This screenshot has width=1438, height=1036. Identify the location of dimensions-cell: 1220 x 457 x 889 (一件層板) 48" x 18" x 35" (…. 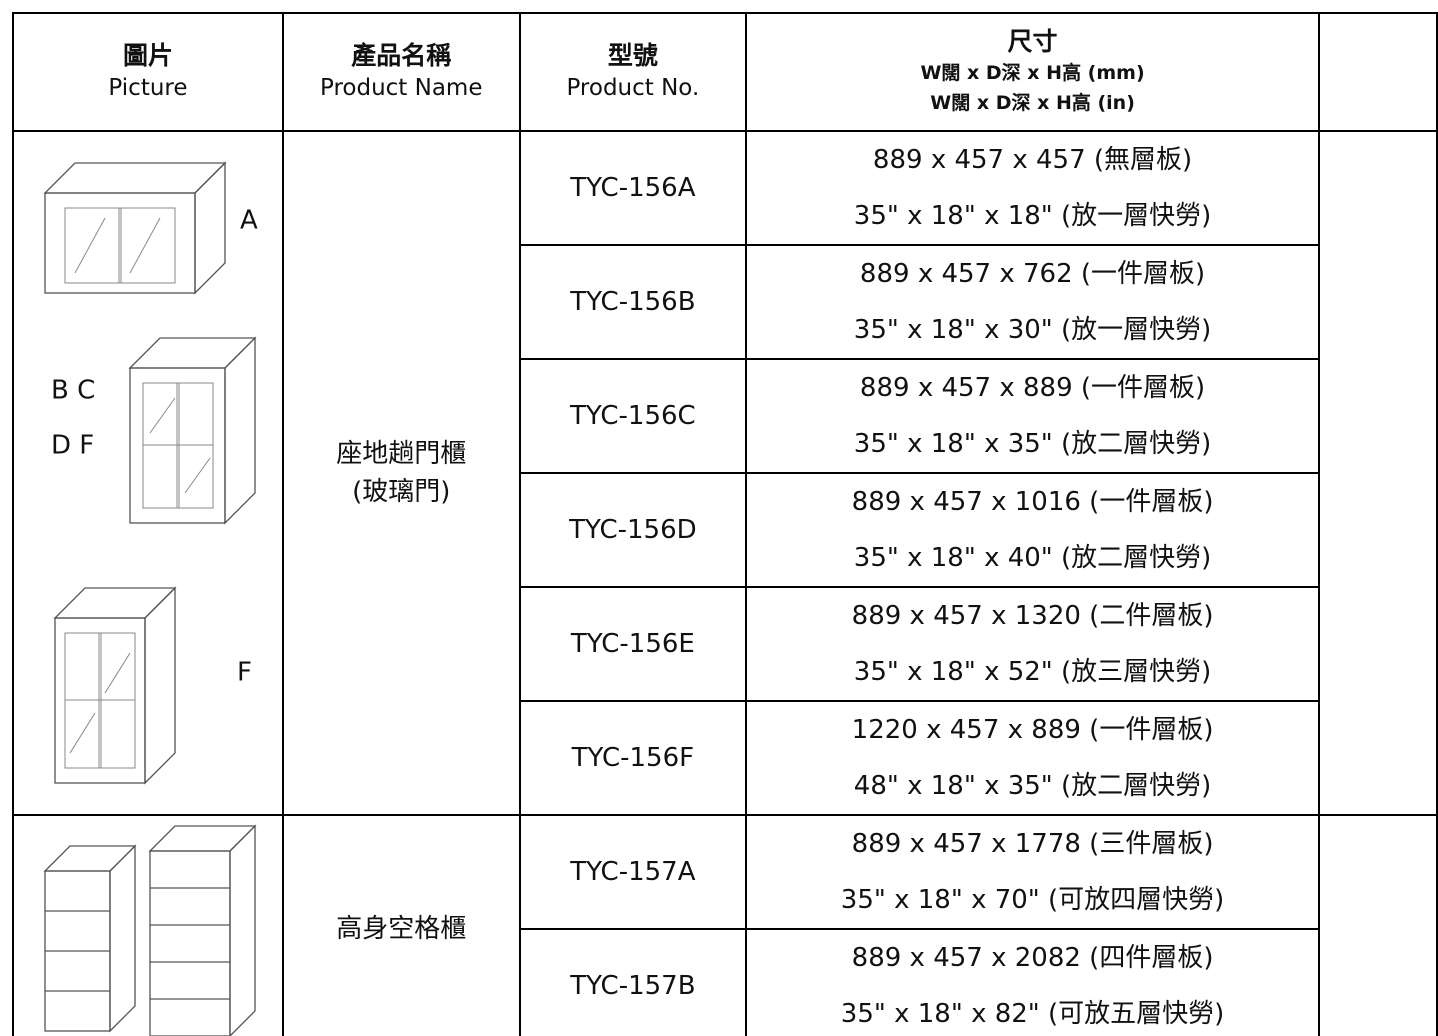
(1032, 758).